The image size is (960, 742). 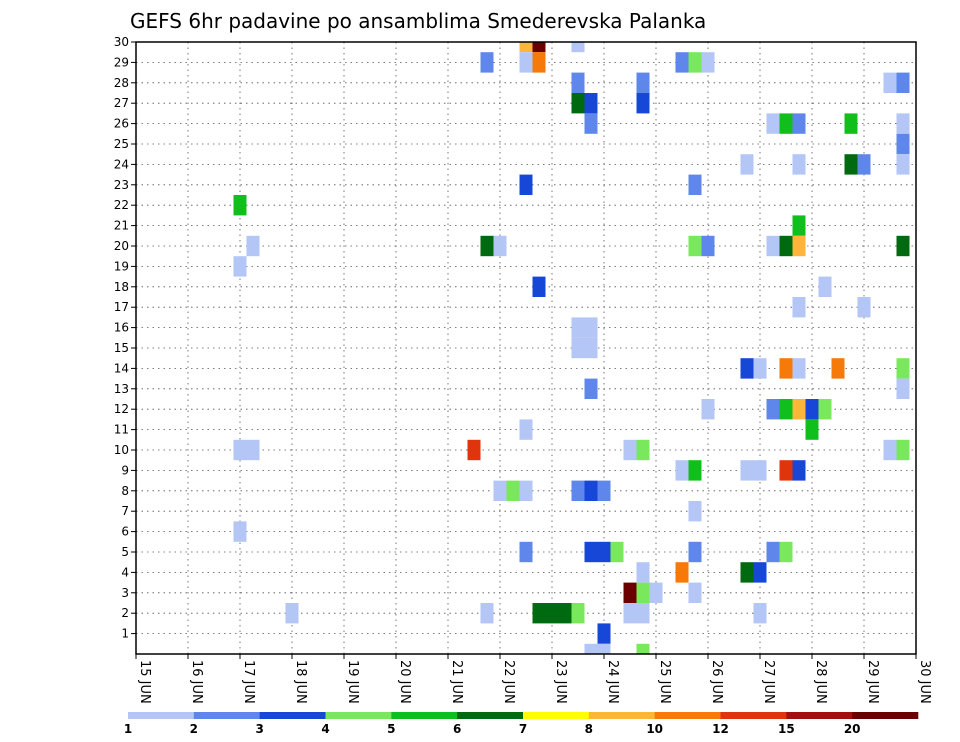 What do you see at coordinates (589, 729) in the screenshot?
I see `colorbar-label: 8` at bounding box center [589, 729].